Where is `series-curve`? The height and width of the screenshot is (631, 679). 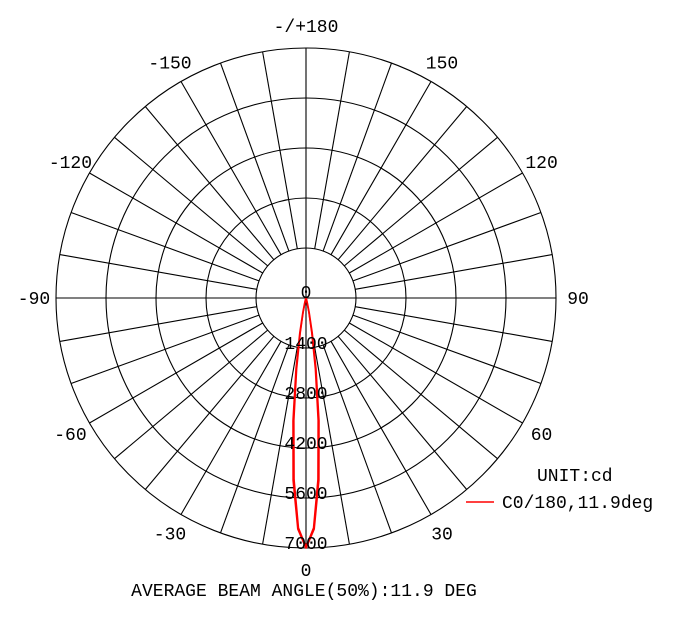 series-curve is located at coordinates (306, 422).